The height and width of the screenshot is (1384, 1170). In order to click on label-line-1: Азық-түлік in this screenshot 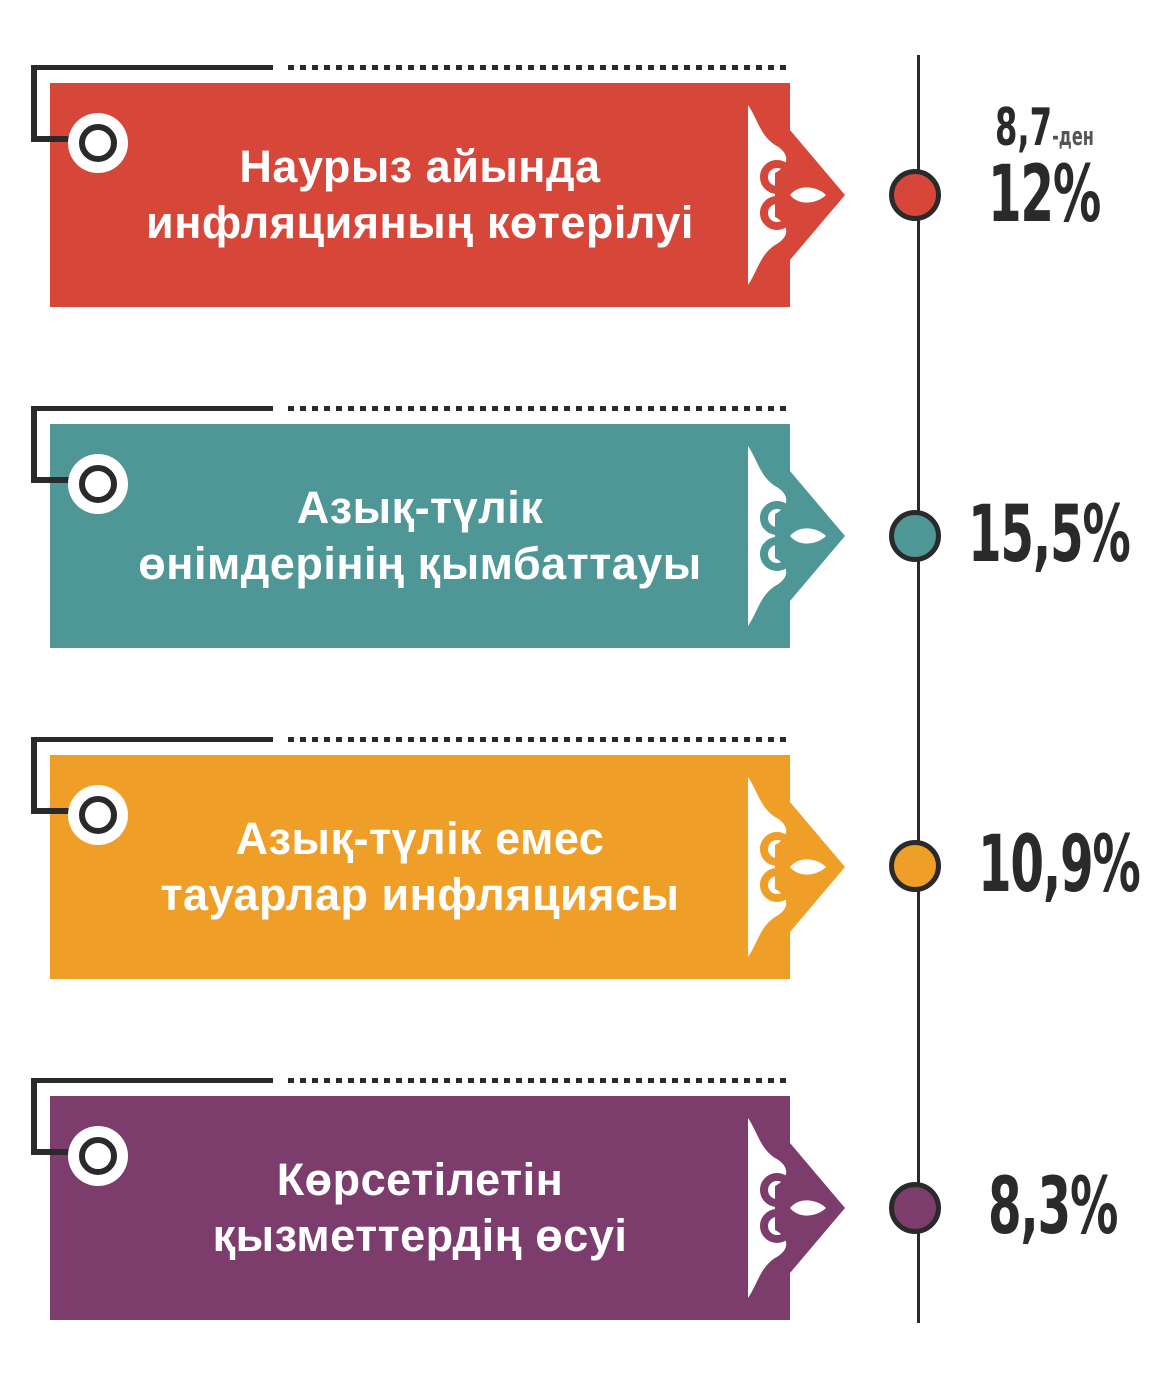, I will do `click(420, 507)`.